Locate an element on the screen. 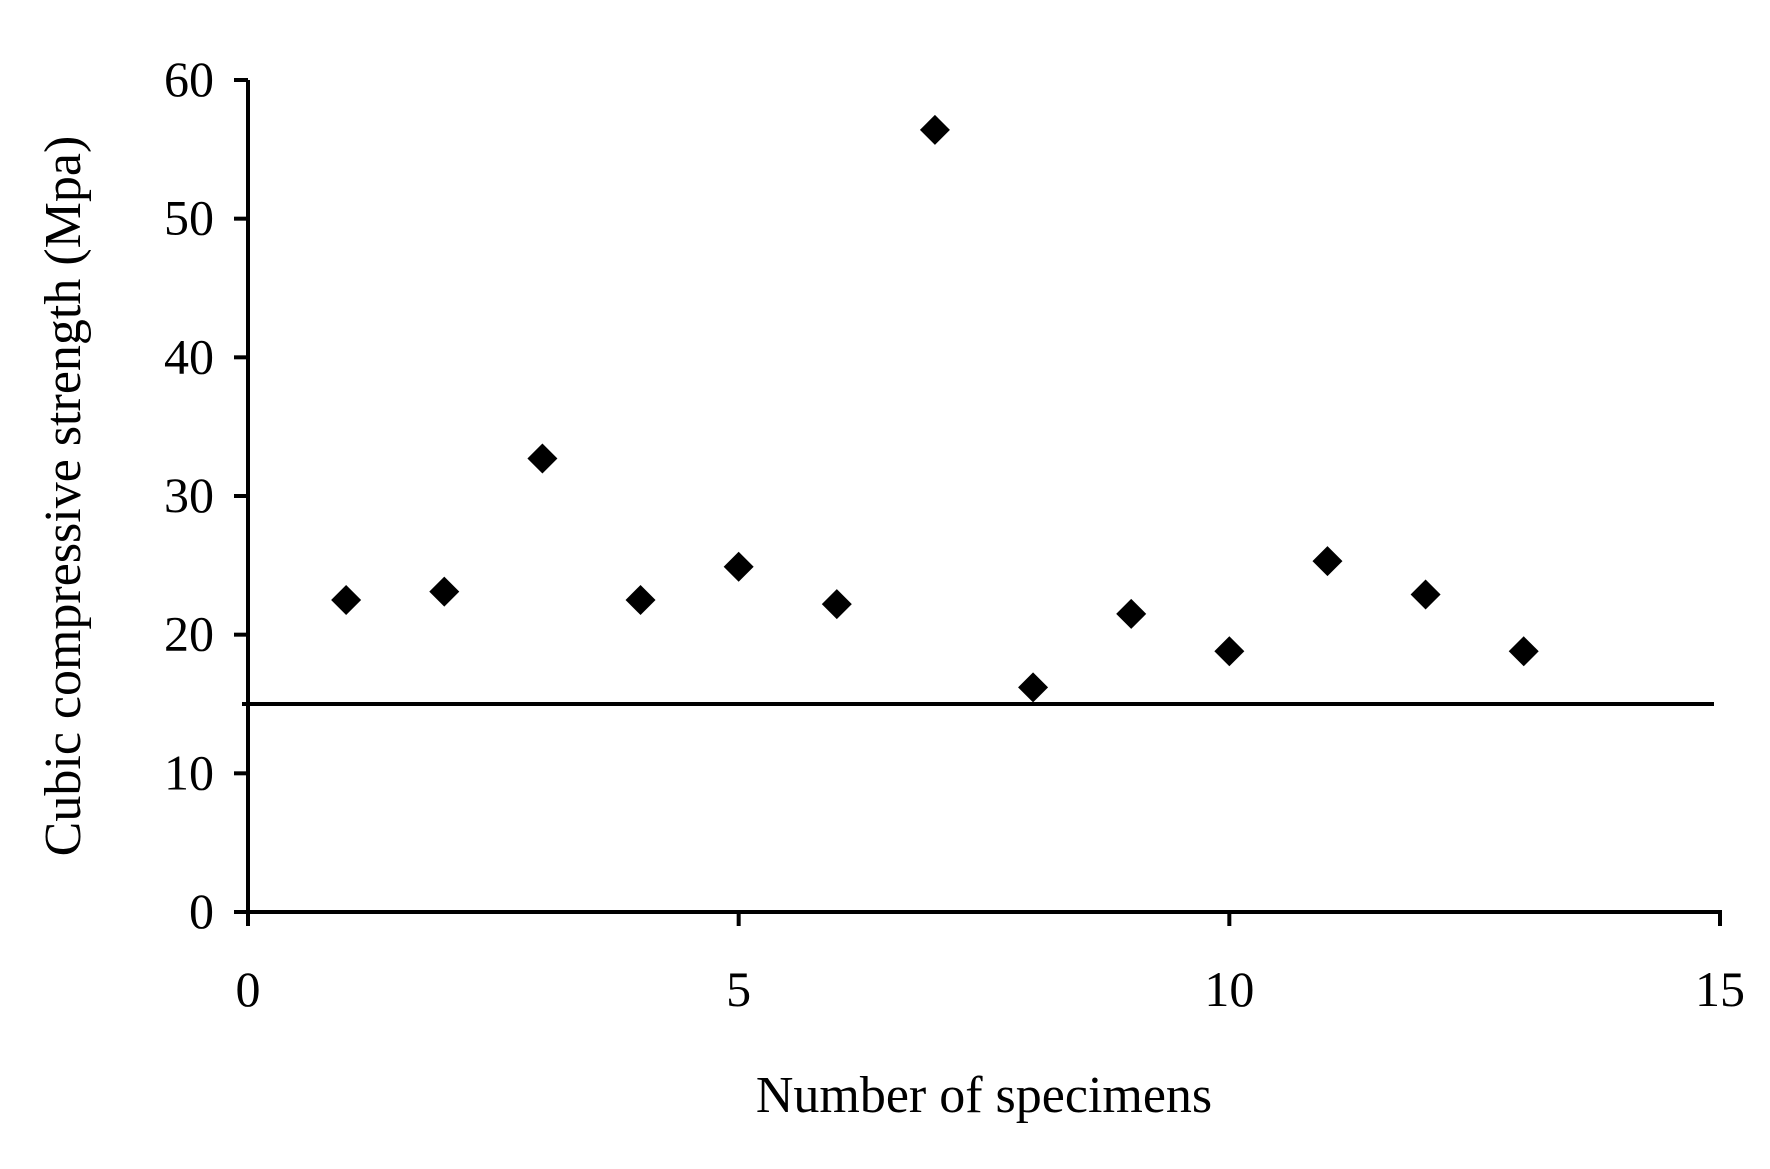 This screenshot has width=1770, height=1169. y-tick-label: 10 is located at coordinates (189, 772).